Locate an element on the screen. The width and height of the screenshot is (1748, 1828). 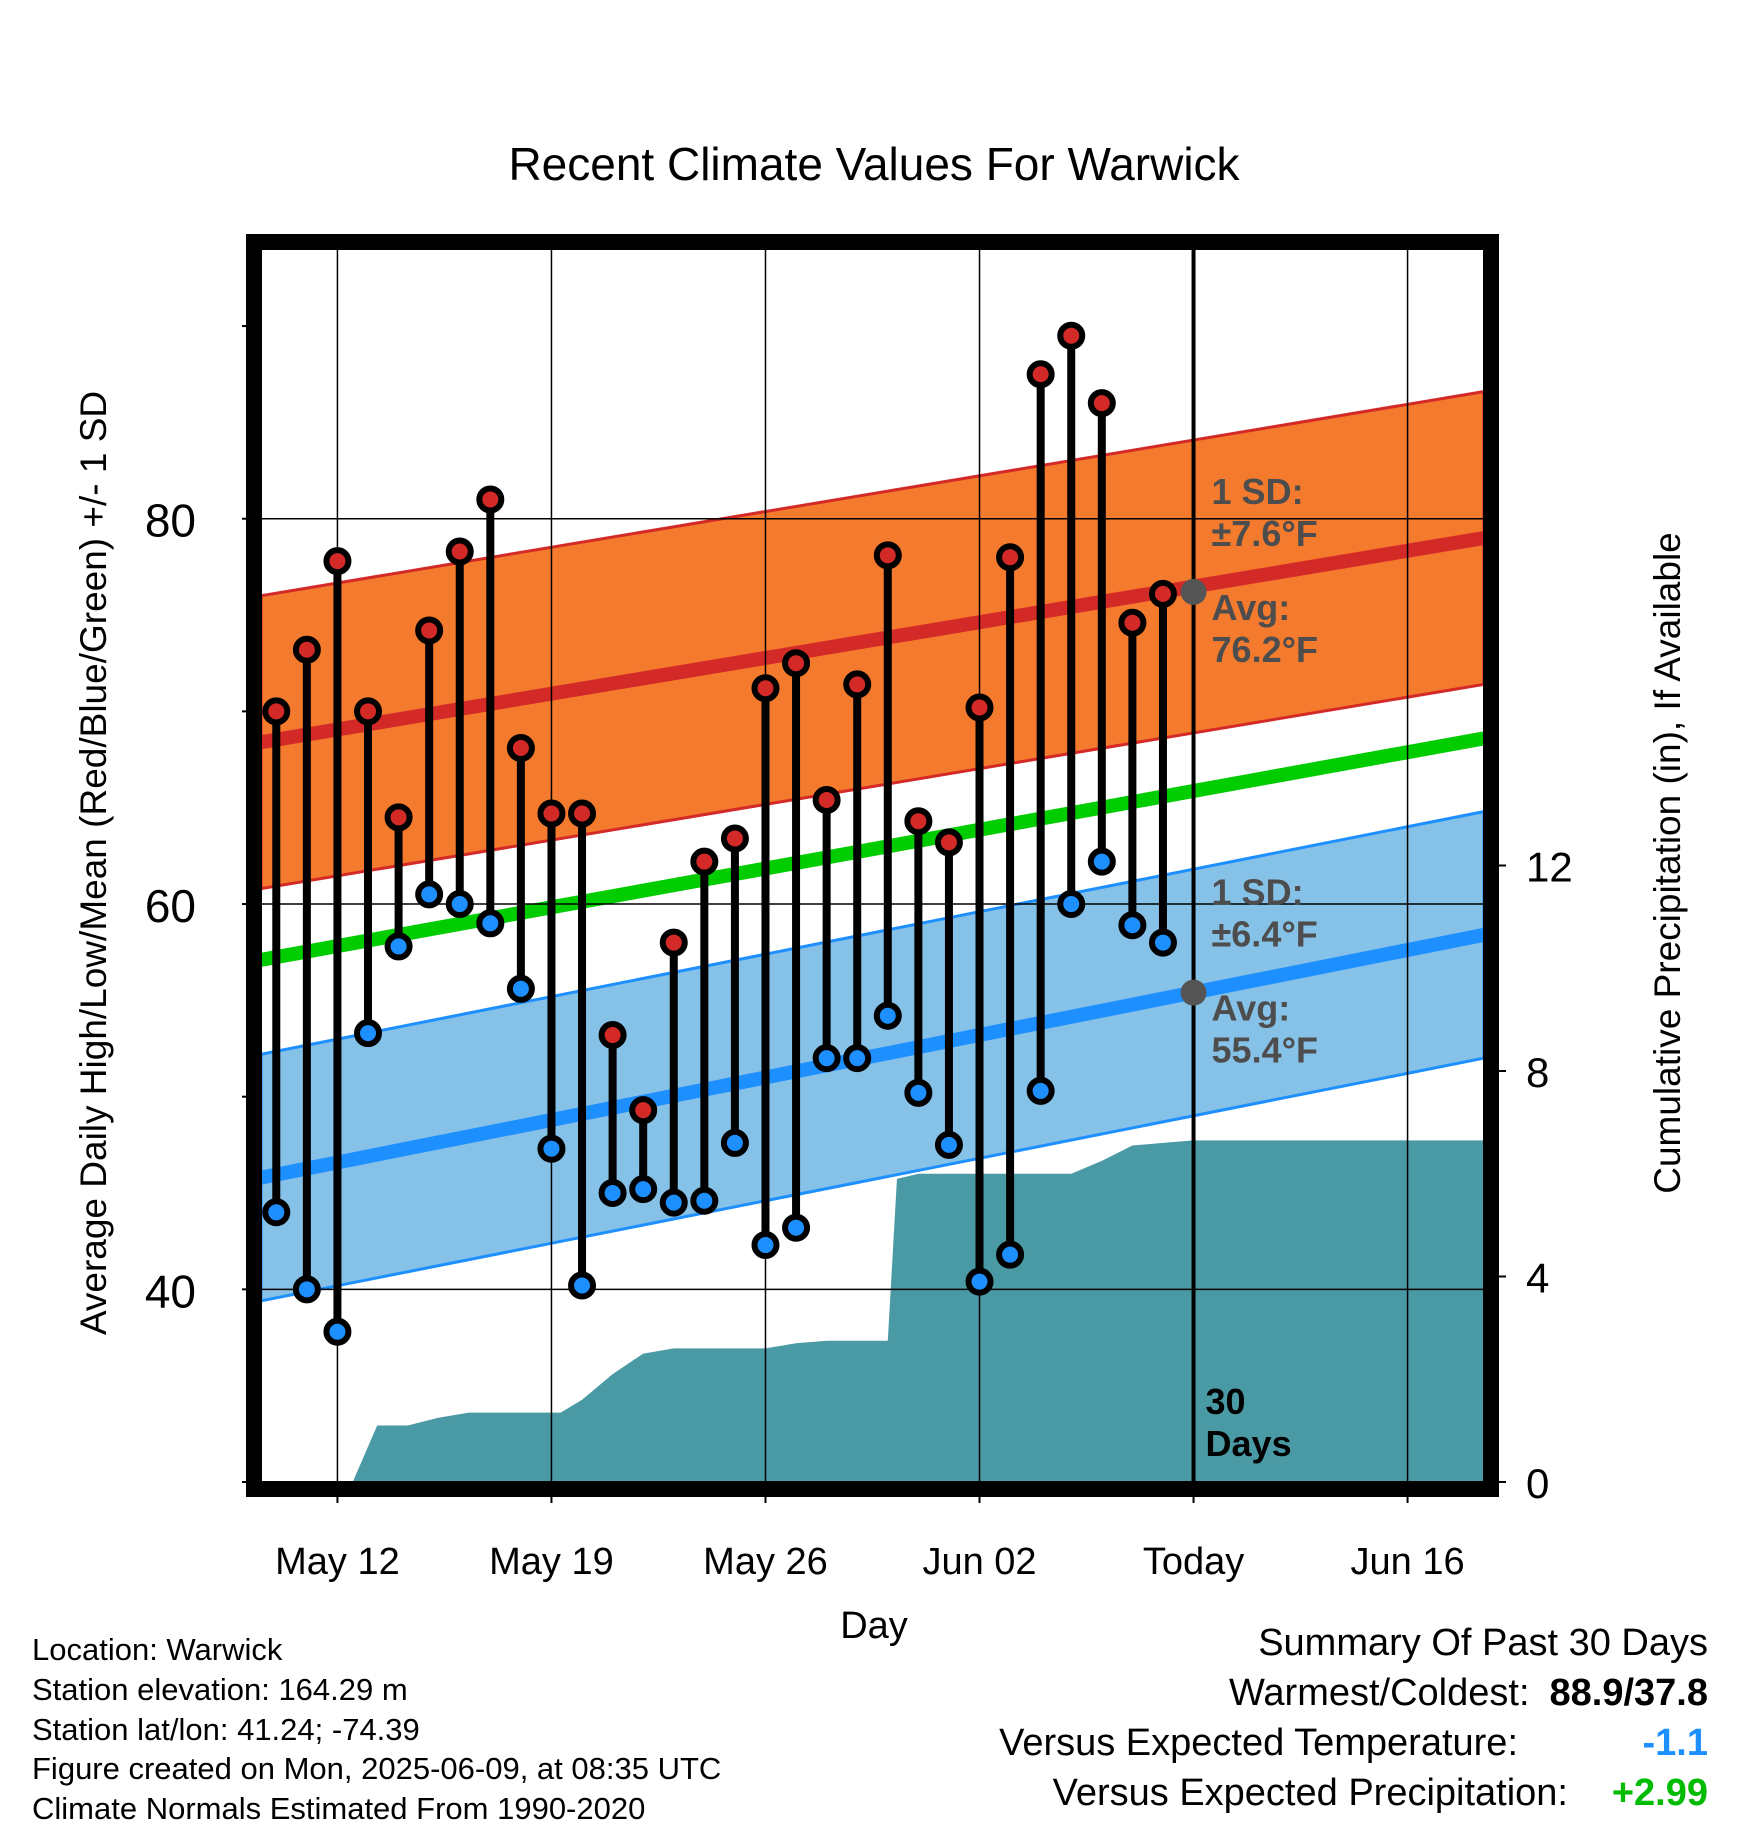
today-days-label: Days is located at coordinates (1249, 1443).